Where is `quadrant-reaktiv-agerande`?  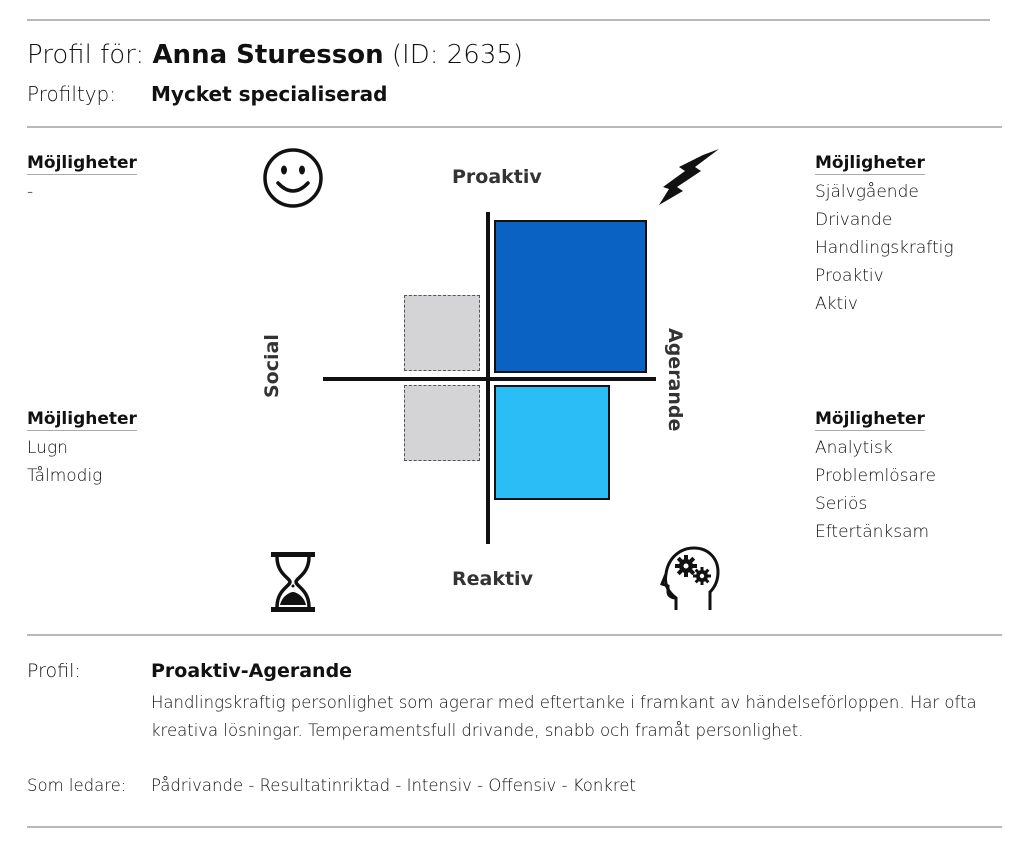
quadrant-reaktiv-agerande is located at coordinates (552, 442).